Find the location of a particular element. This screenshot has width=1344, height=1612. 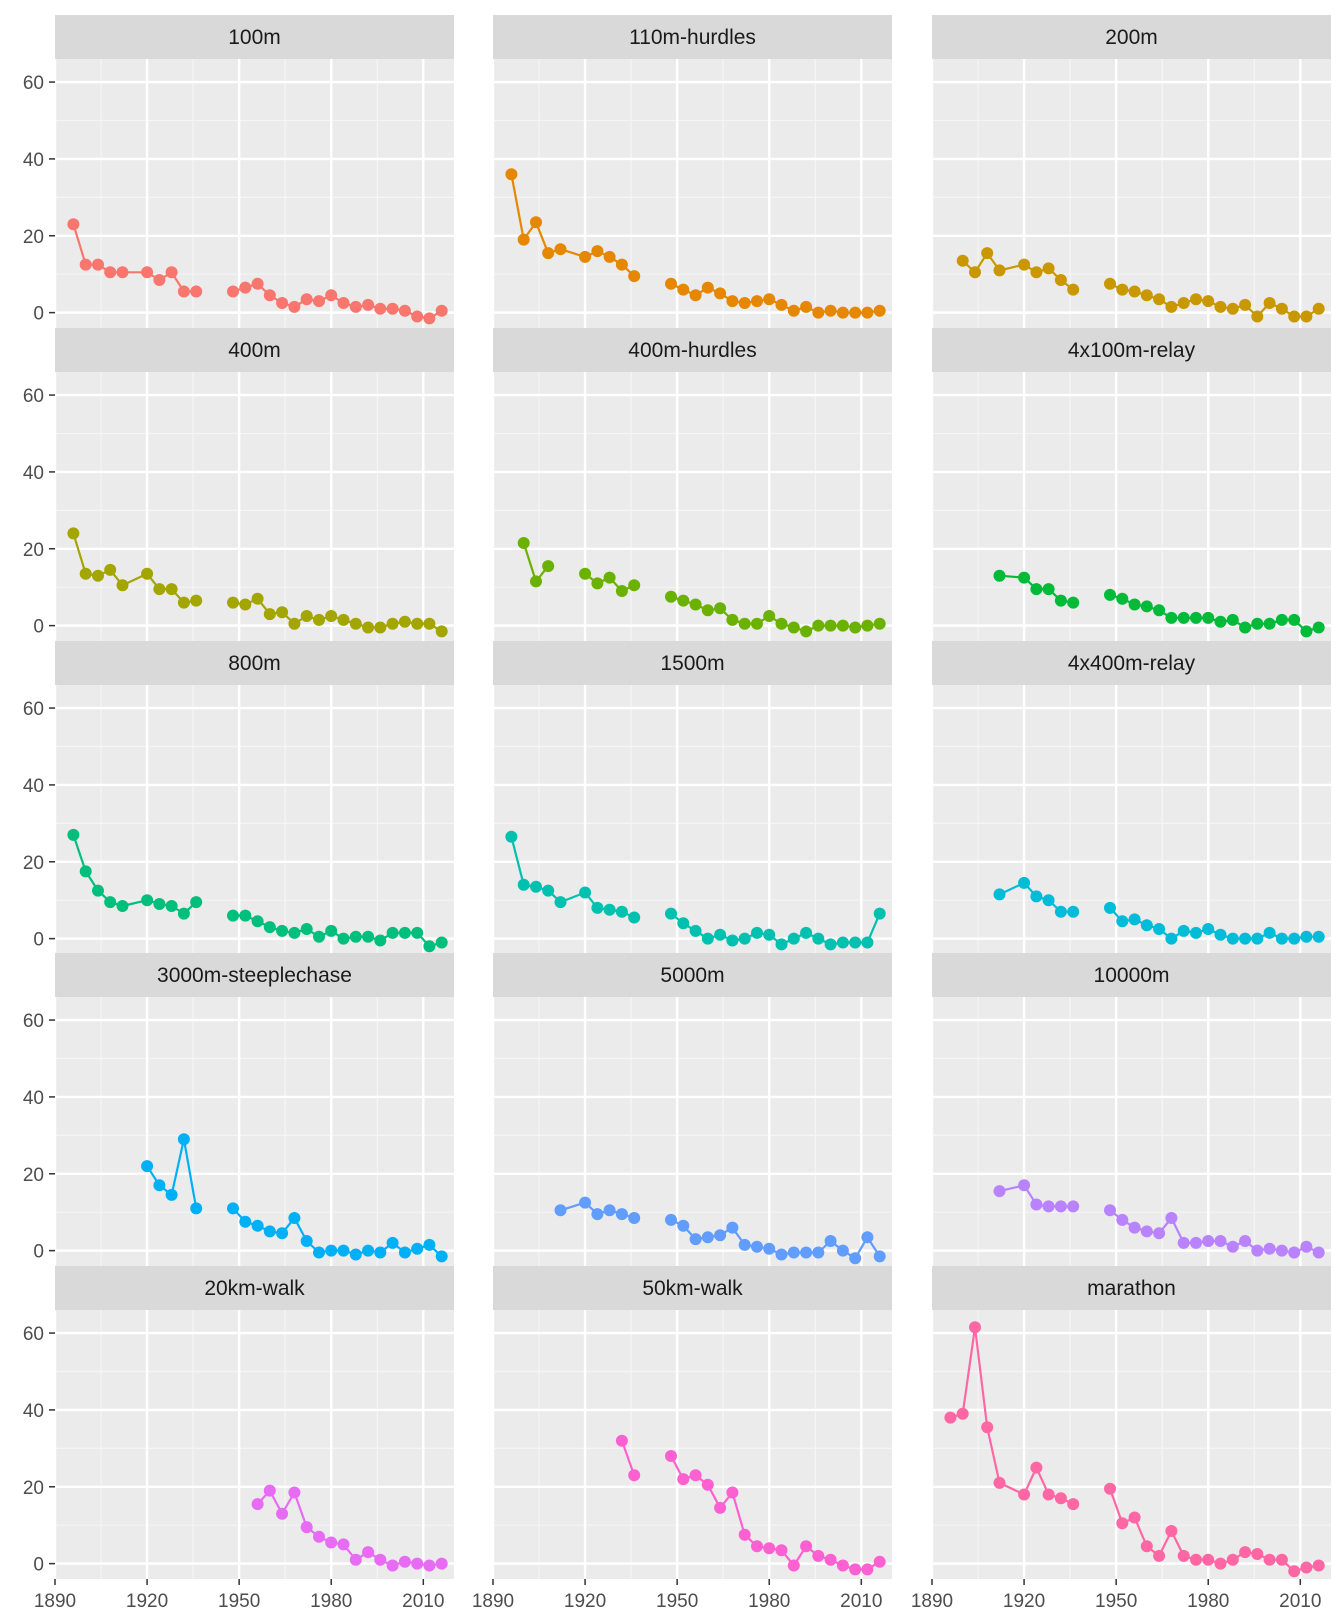

facet-title: 200m is located at coordinates (1131, 37).